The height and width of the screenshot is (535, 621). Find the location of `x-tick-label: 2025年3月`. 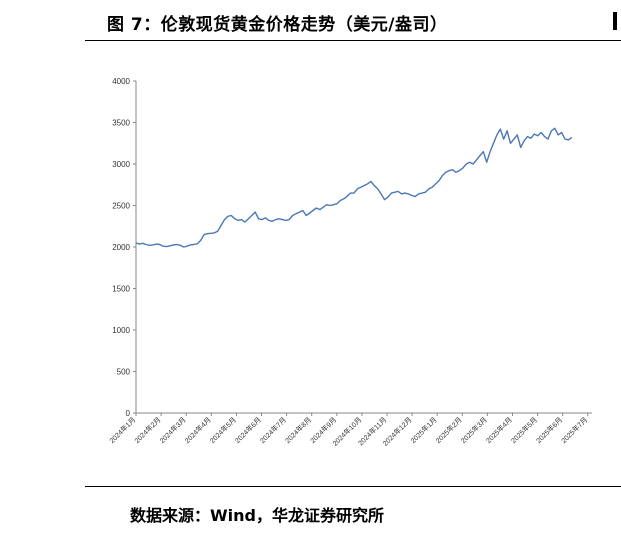

x-tick-label: 2025年3月 is located at coordinates (474, 430).